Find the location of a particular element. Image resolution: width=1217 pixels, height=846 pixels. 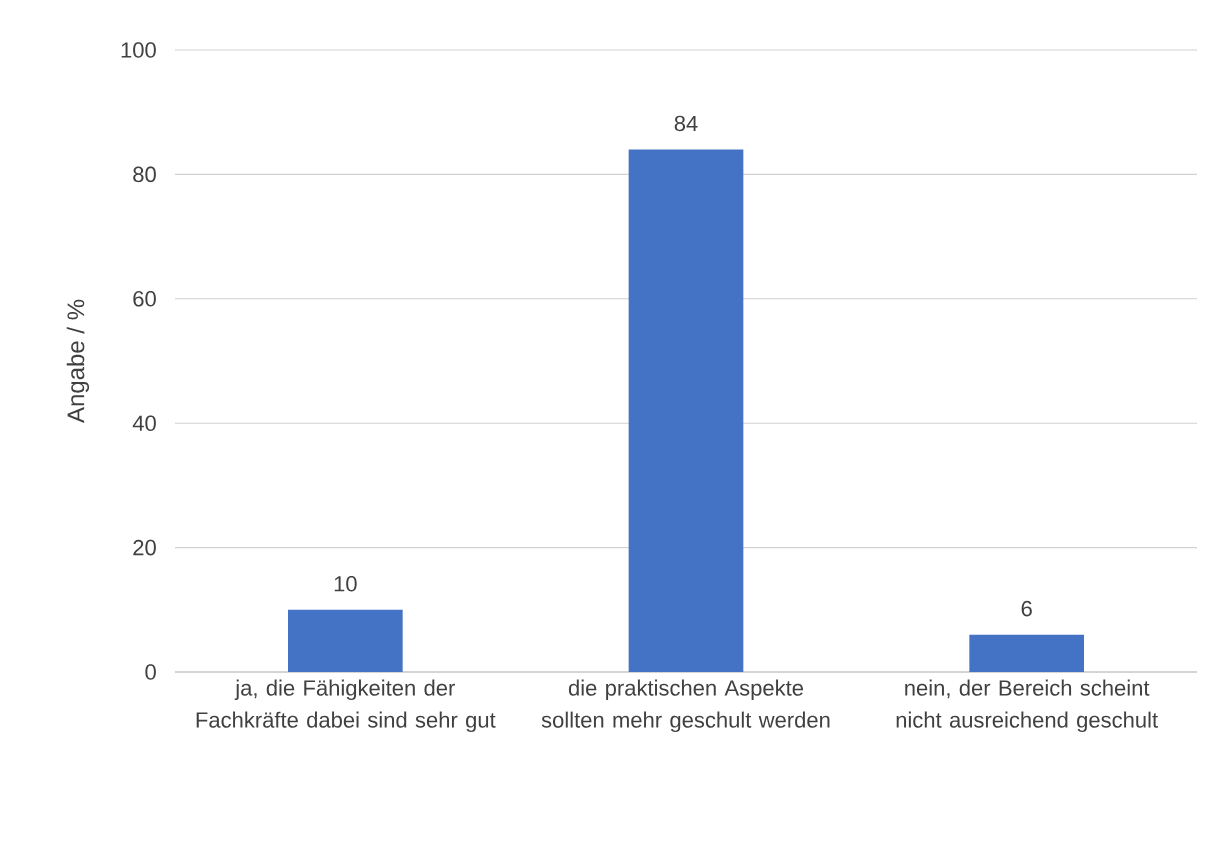

x-tick-label: nein, der Bereich scheint nicht ausreichend geschult is located at coordinates (1027, 706).